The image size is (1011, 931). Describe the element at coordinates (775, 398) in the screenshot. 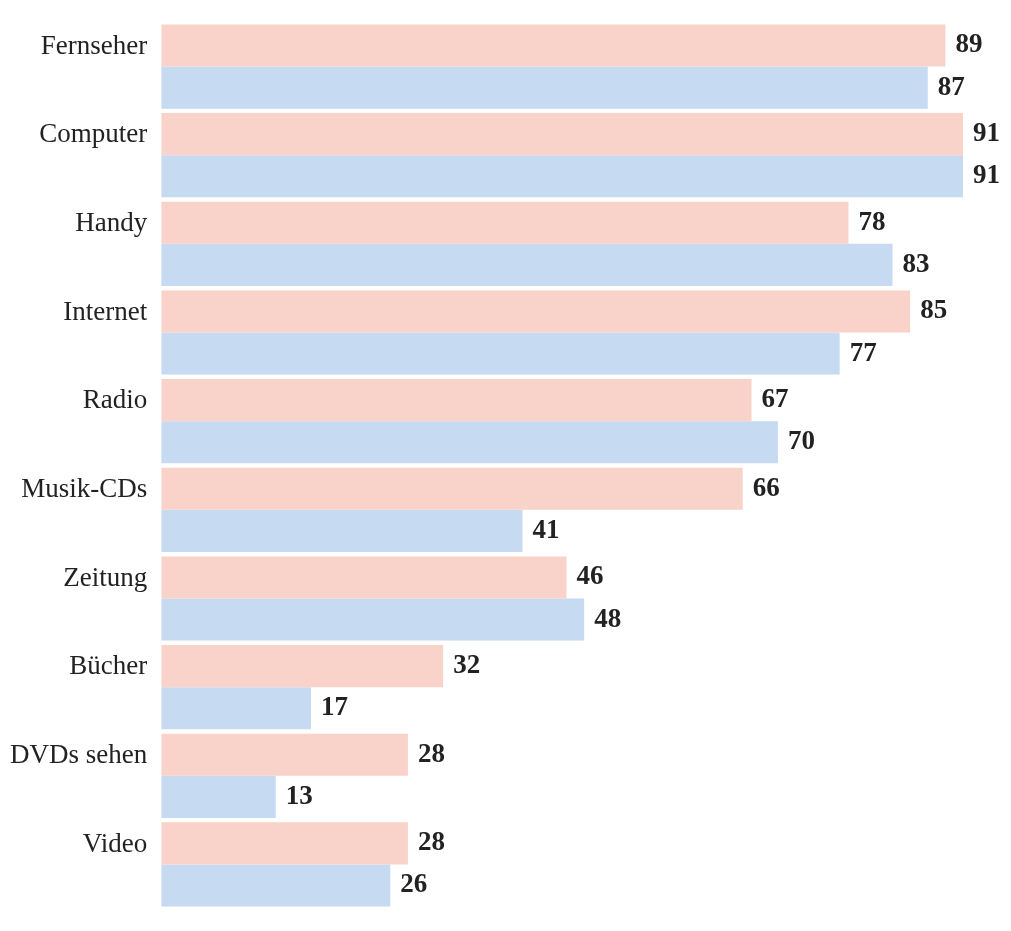

I see `data-label: 67` at that location.